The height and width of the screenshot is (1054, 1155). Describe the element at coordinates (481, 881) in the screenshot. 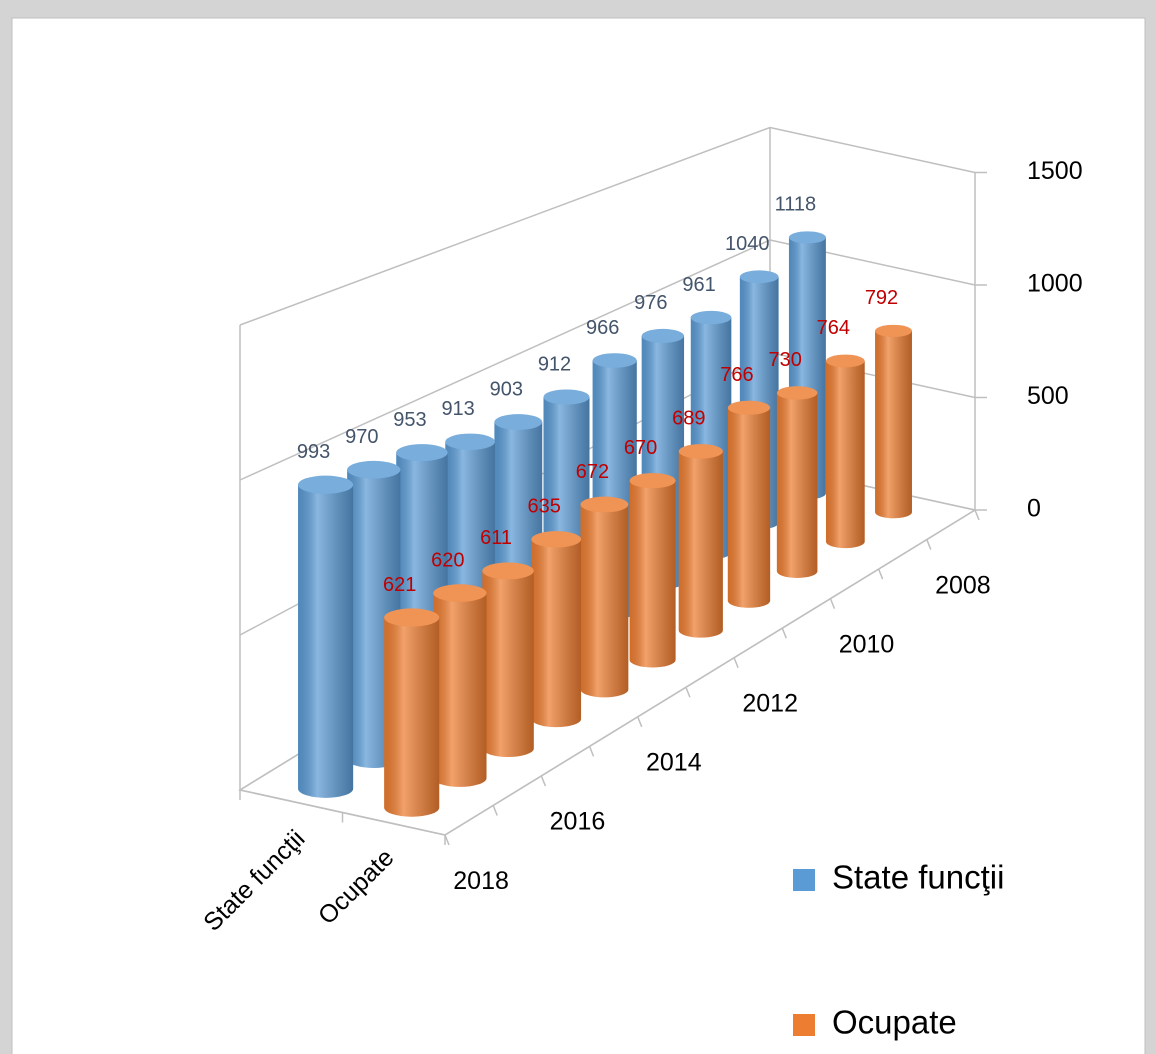

I see `x-tick-label: 2018` at that location.